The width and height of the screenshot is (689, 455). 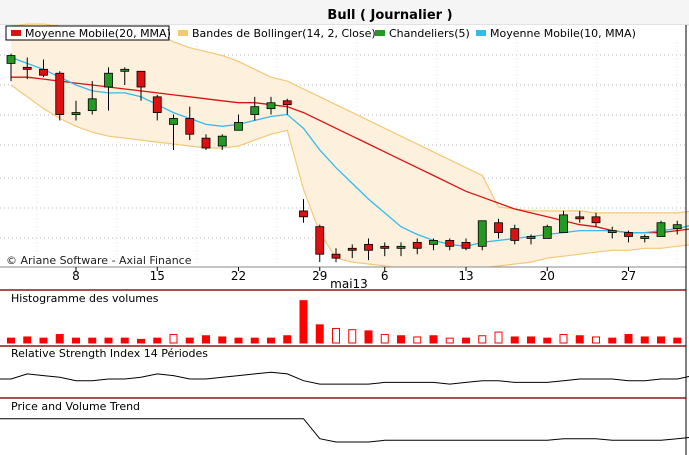 What do you see at coordinates (465, 276) in the screenshot?
I see `x-tick-label: 13` at bounding box center [465, 276].